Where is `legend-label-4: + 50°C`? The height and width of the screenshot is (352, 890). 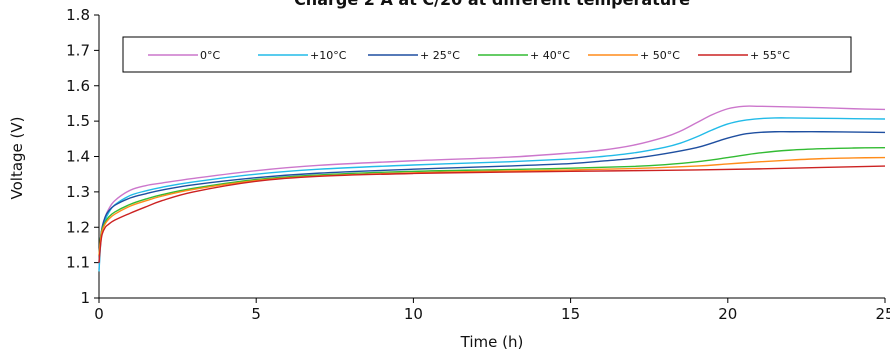 legend-label-4: + 50°C is located at coordinates (660, 55).